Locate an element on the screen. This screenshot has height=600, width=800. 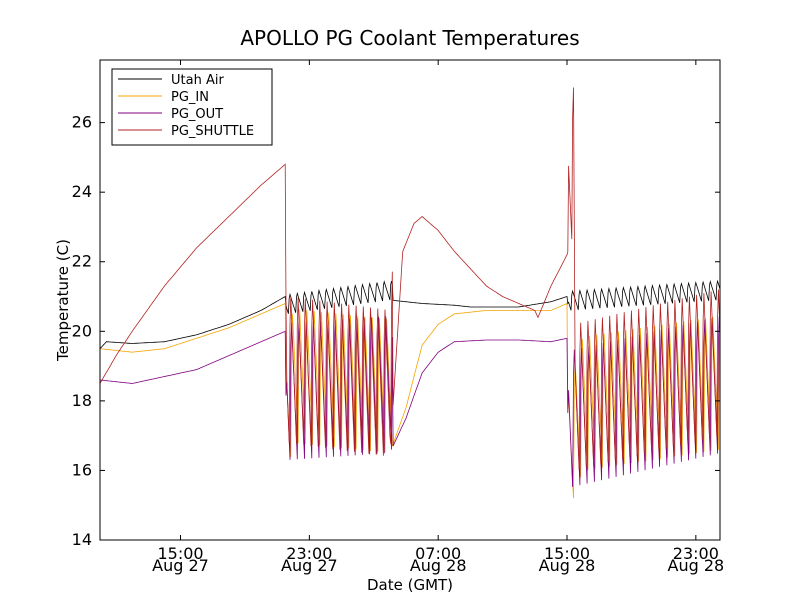
x-tick-time-3: 15:00 is located at coordinates (567, 553).